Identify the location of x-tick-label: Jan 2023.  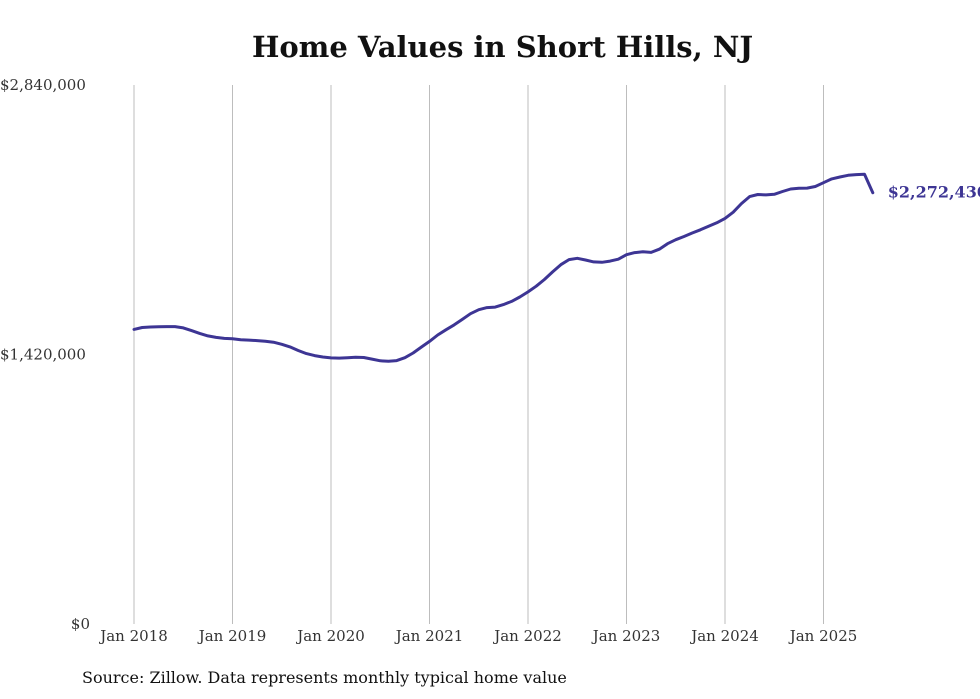
(626, 636).